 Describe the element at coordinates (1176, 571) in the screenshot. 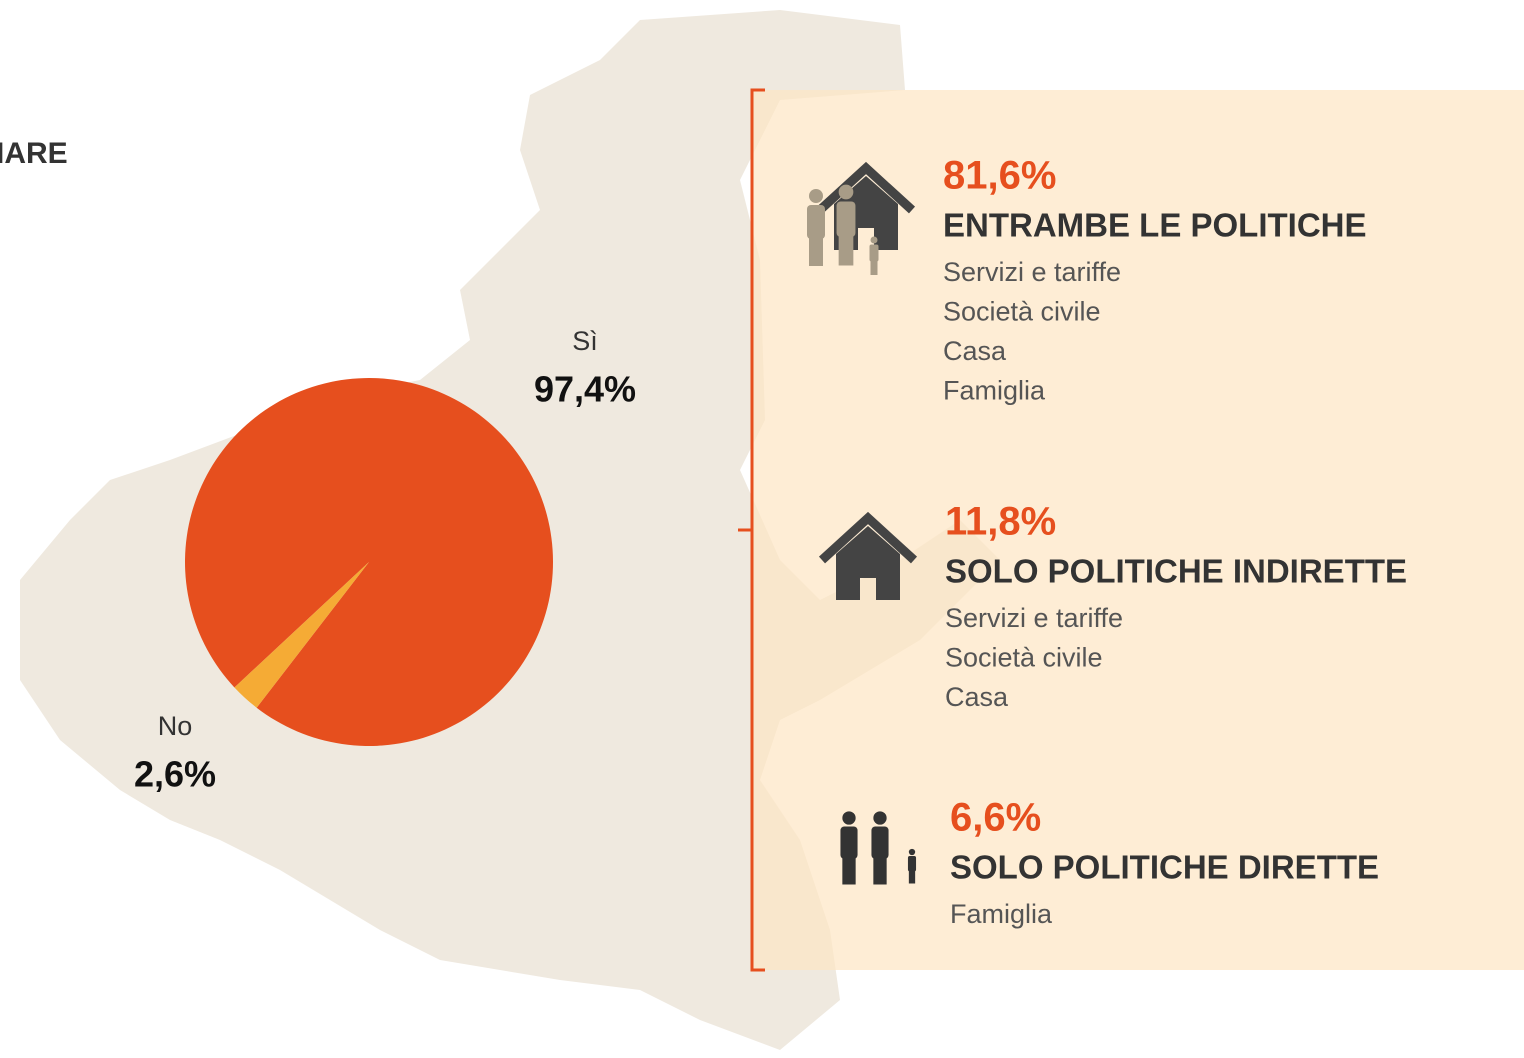

I see `item-title: SOLO POLITICHE INDIRETTE` at that location.